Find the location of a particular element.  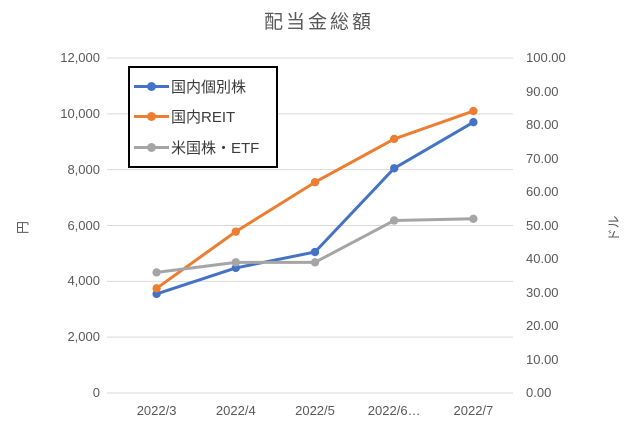

right-axis-tick-label: 30.00 is located at coordinates (542, 292).